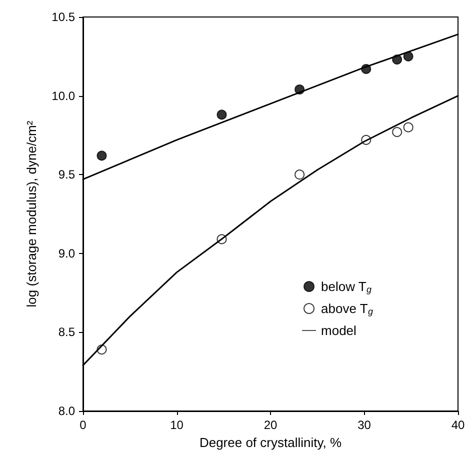 The height and width of the screenshot is (454, 468). I want to click on y-tick-label: 10.0, so click(64, 95).